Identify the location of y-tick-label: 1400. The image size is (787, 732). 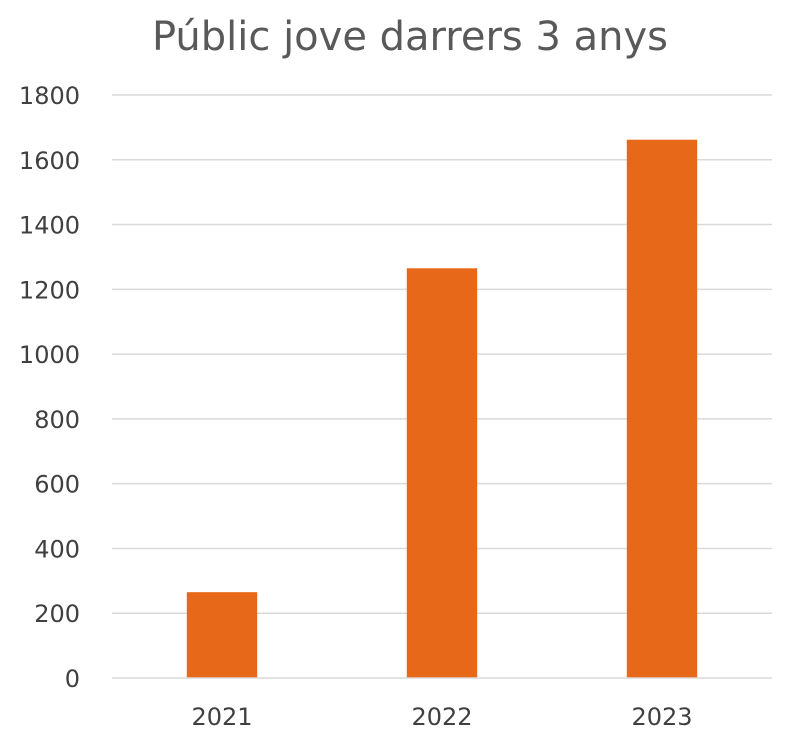
(49, 226).